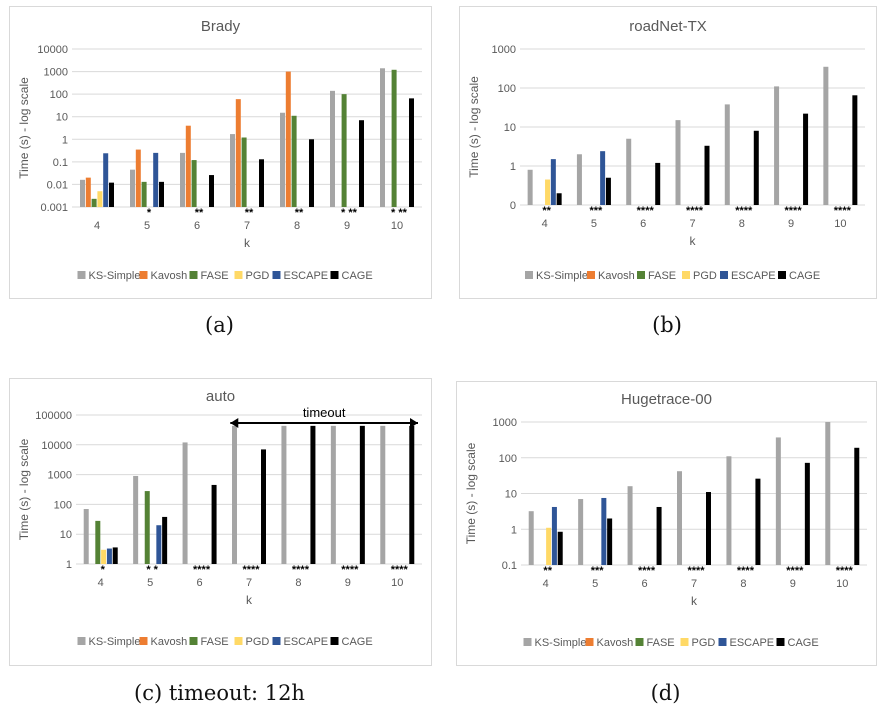 The image size is (881, 711). I want to click on y-tick-label: 1, so click(513, 167).